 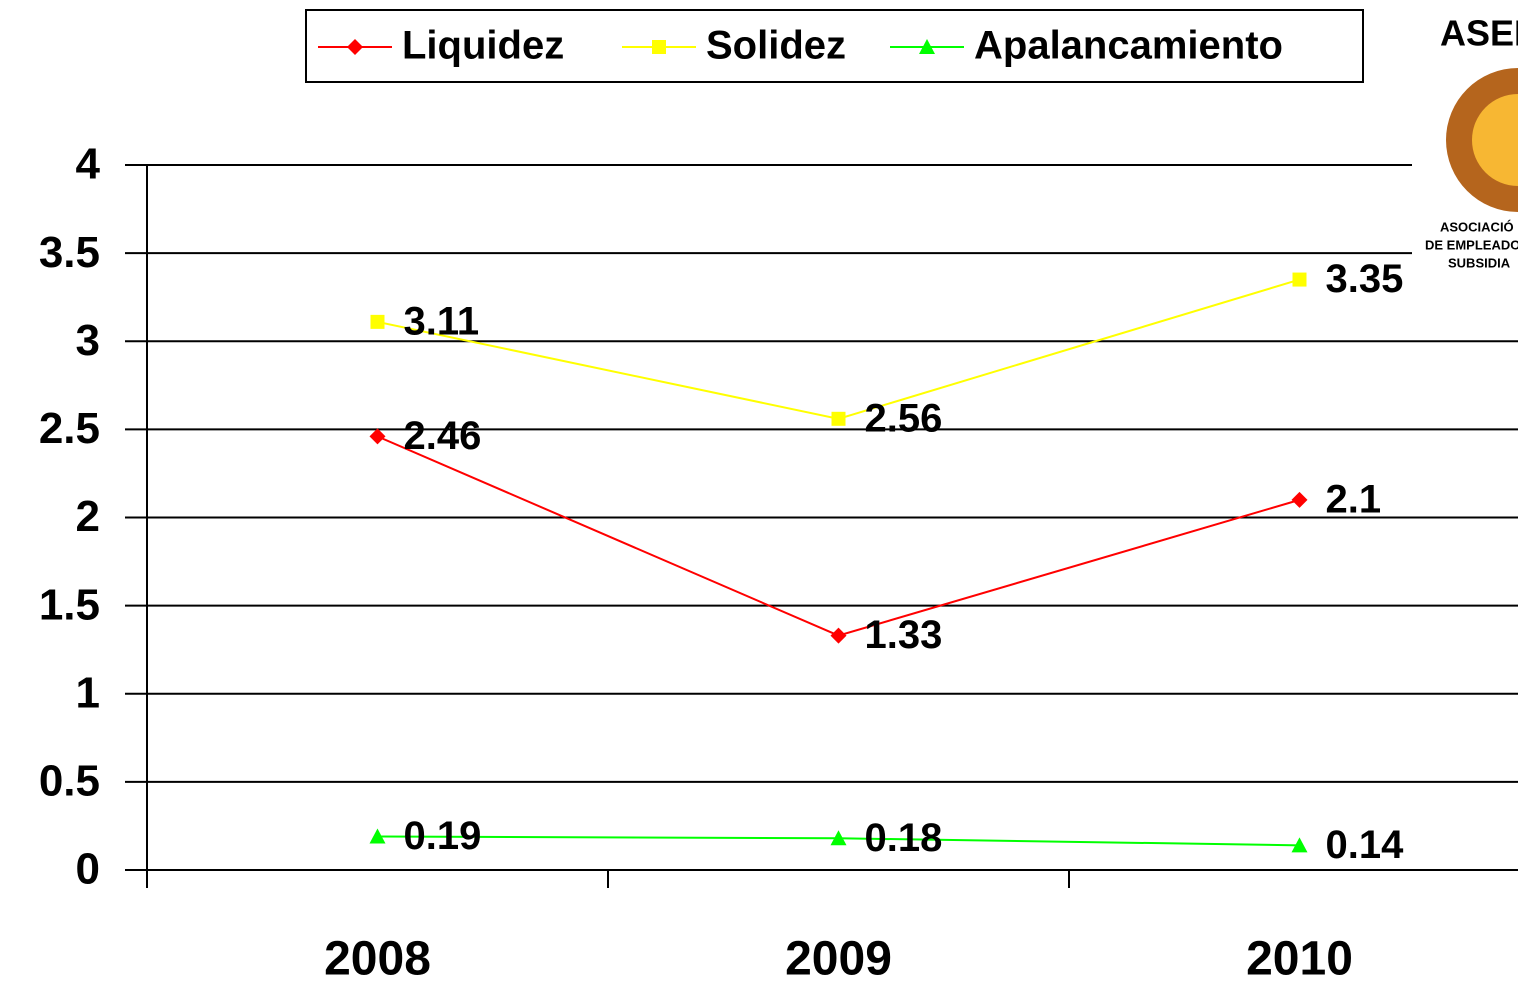 What do you see at coordinates (483, 46) in the screenshot?
I see `legend-label: Liquidez` at bounding box center [483, 46].